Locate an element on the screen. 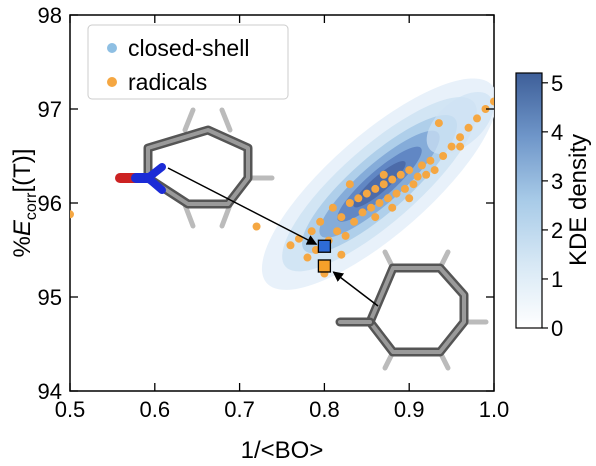 This screenshot has height=466, width=596. y-axis-label: %Ecorr[(T)] is located at coordinates (24, 203).